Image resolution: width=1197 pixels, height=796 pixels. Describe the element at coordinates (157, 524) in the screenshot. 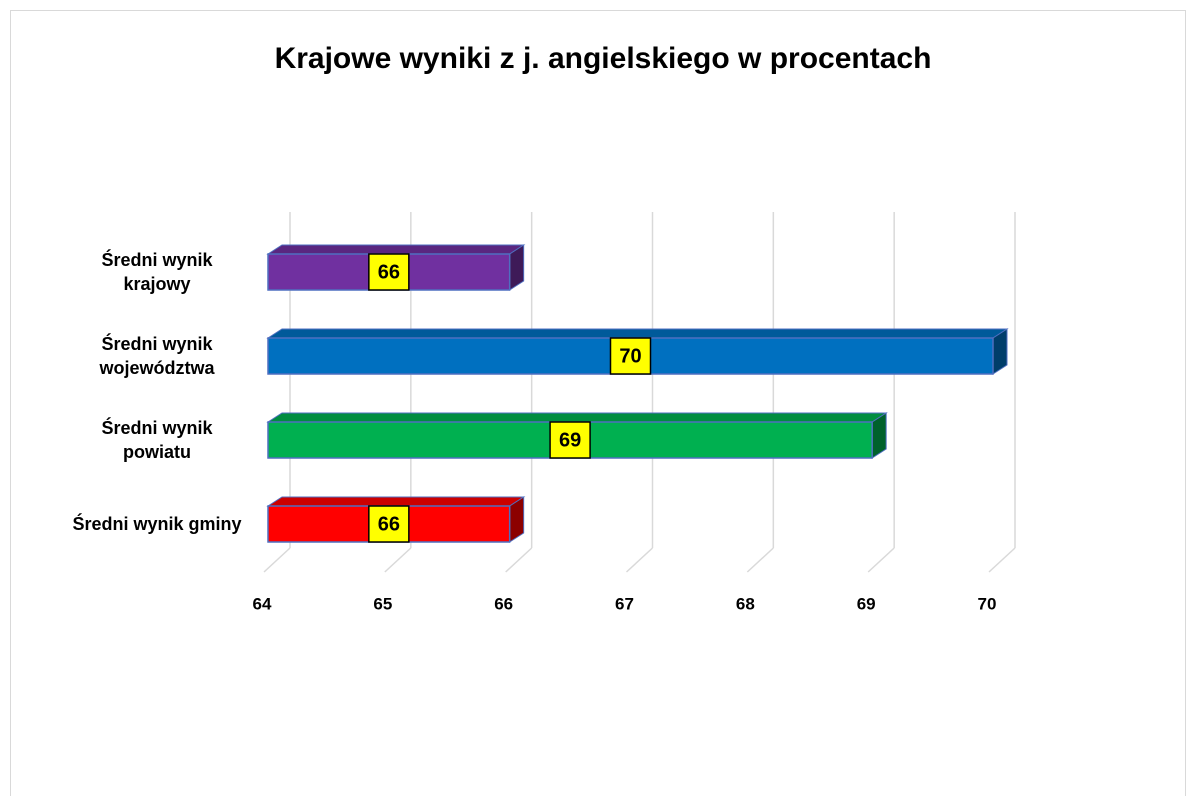

I see `y-tick-label: Średni wynik gminy` at that location.